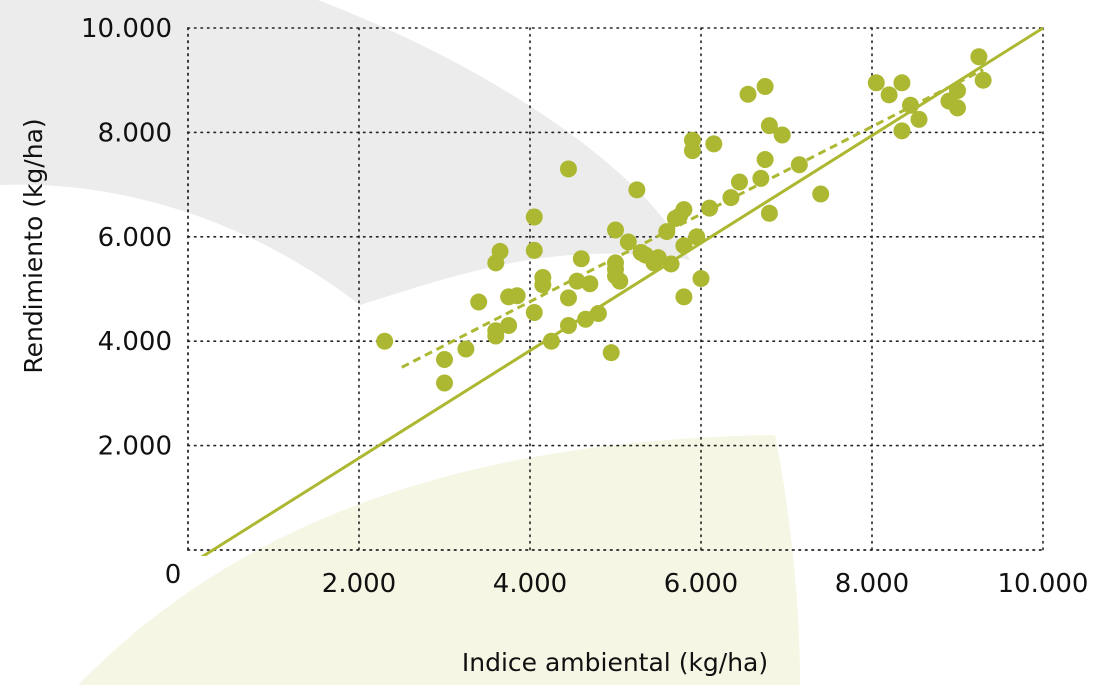 The image size is (1118, 685). What do you see at coordinates (627, 579) in the screenshot?
I see `x-axis-tick-labels: 0 2.000 4.000 6.000 8.000 10.000` at bounding box center [627, 579].